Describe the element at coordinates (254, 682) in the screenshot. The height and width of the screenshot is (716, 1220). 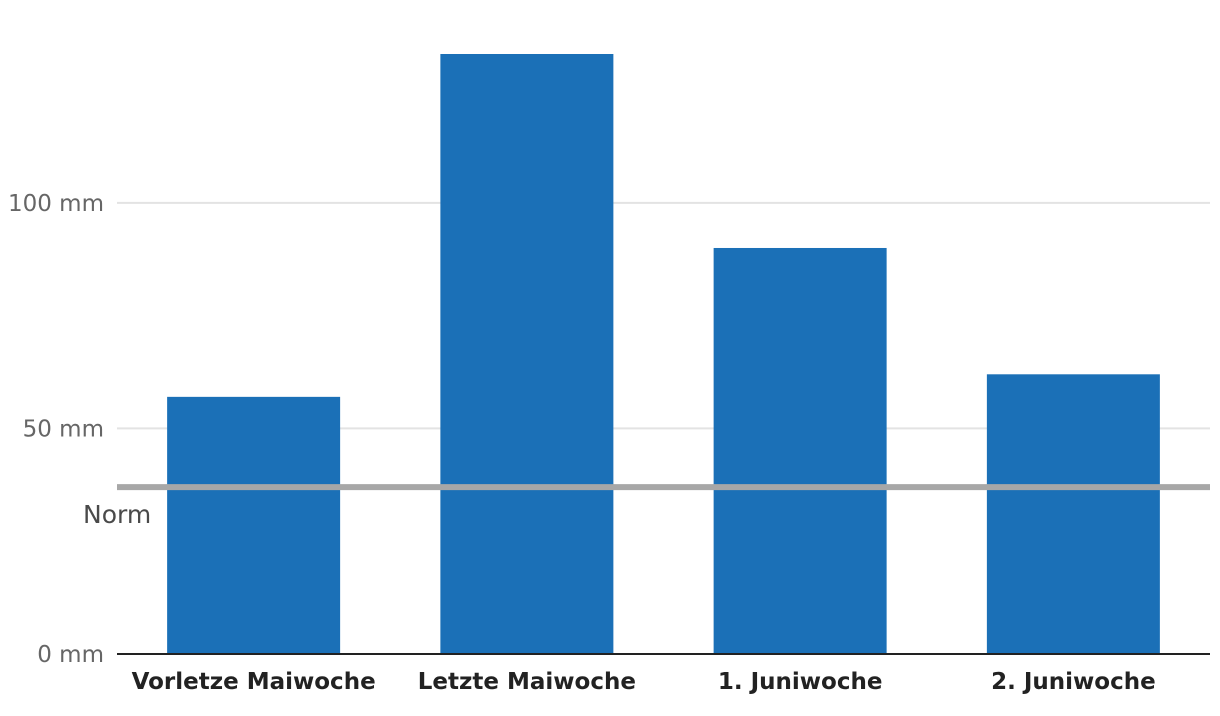
I see `x-tick-label-1: Vorletze Maiwoche` at that location.